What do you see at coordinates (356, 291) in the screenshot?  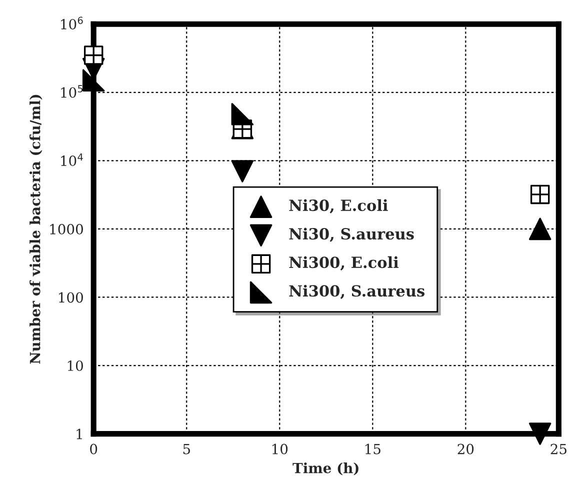 I see `legend-label: Ni300, S.aureus` at bounding box center [356, 291].